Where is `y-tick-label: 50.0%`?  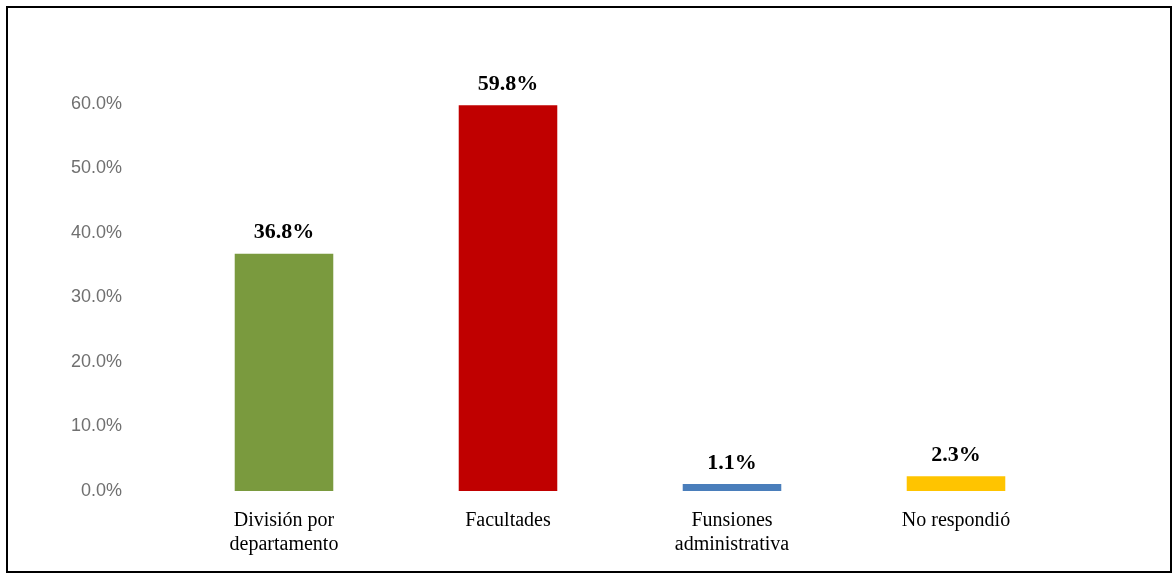 y-tick-label: 50.0% is located at coordinates (96, 167).